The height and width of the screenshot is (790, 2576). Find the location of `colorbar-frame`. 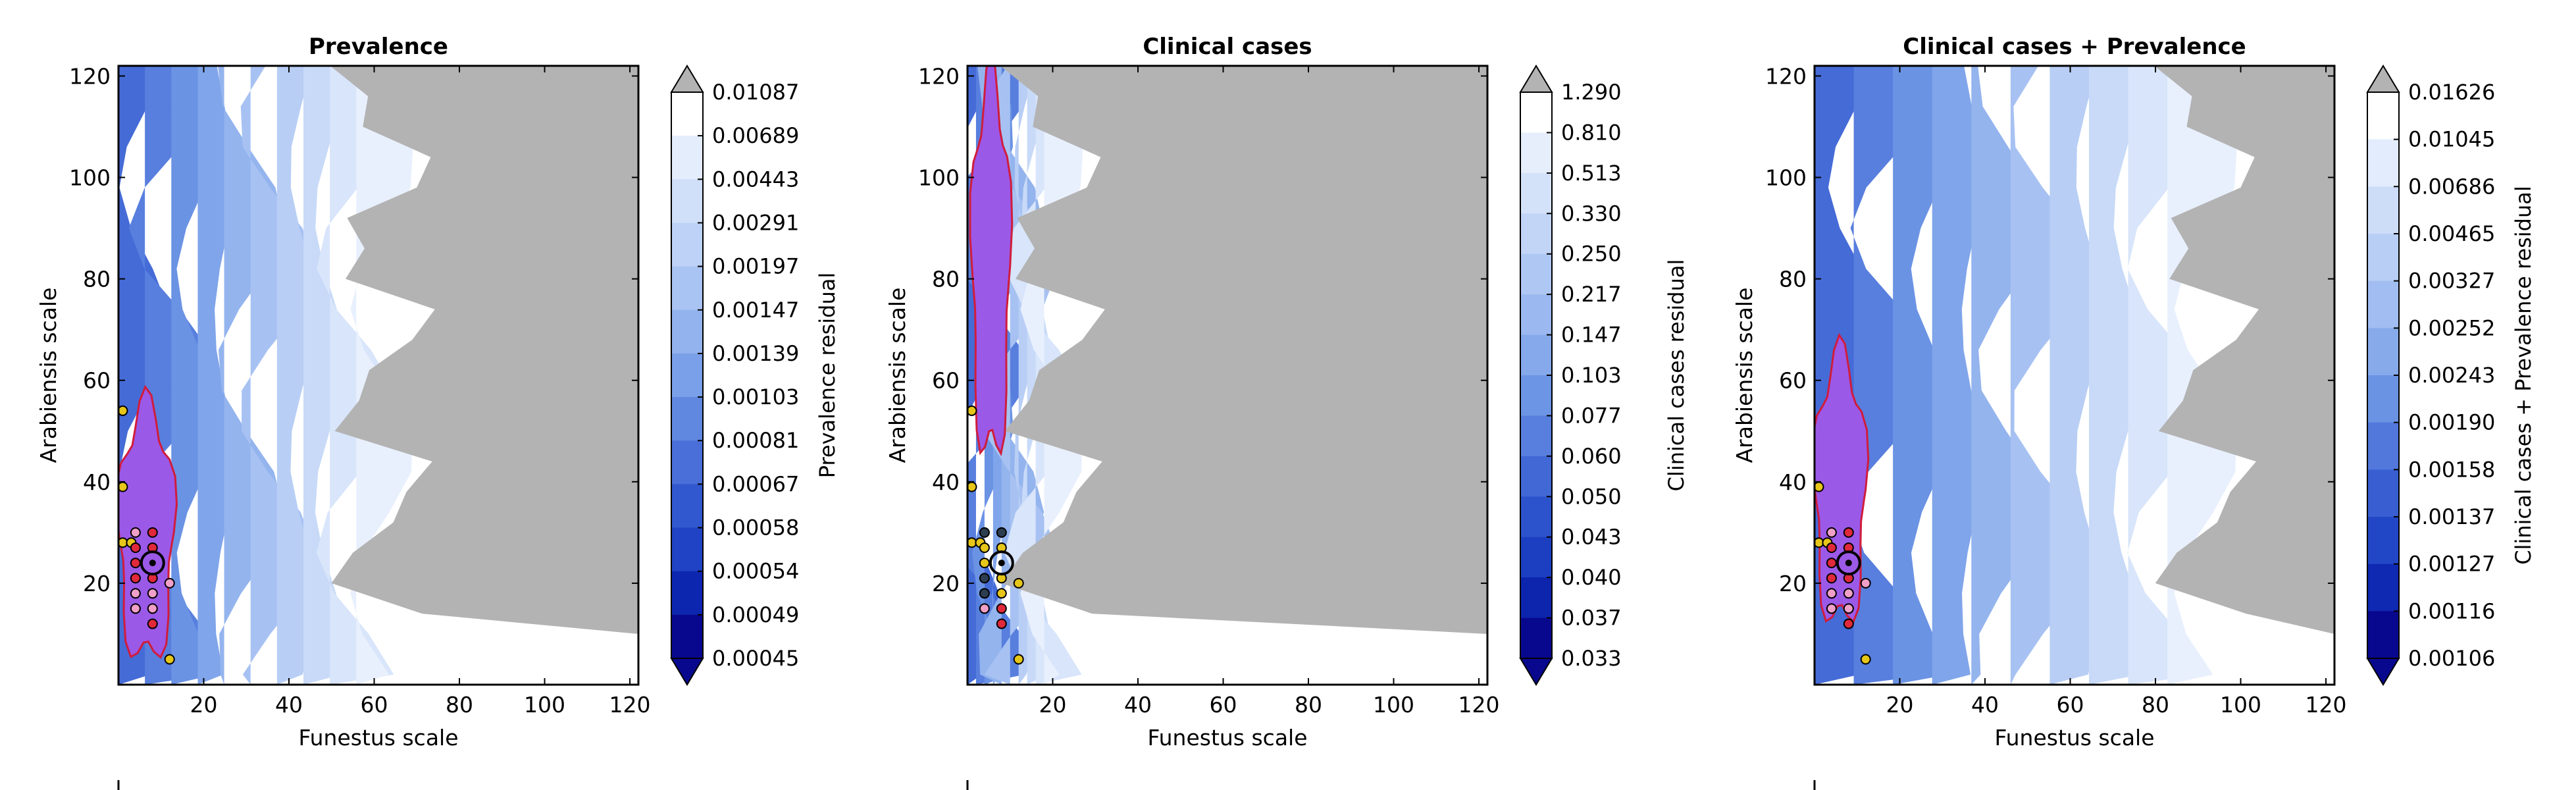

colorbar-frame is located at coordinates (687, 375).